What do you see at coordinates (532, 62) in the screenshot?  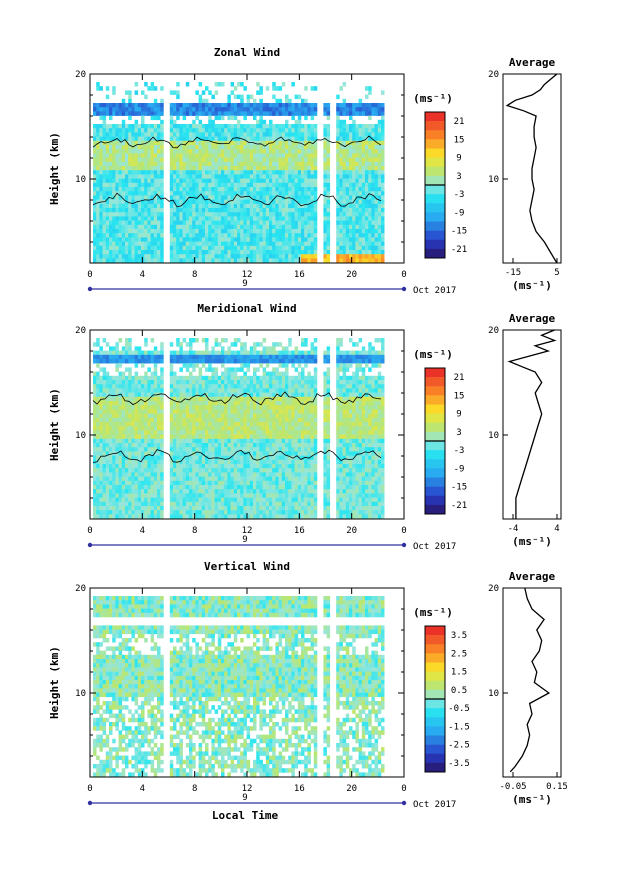 I see `average-title: Average` at bounding box center [532, 62].